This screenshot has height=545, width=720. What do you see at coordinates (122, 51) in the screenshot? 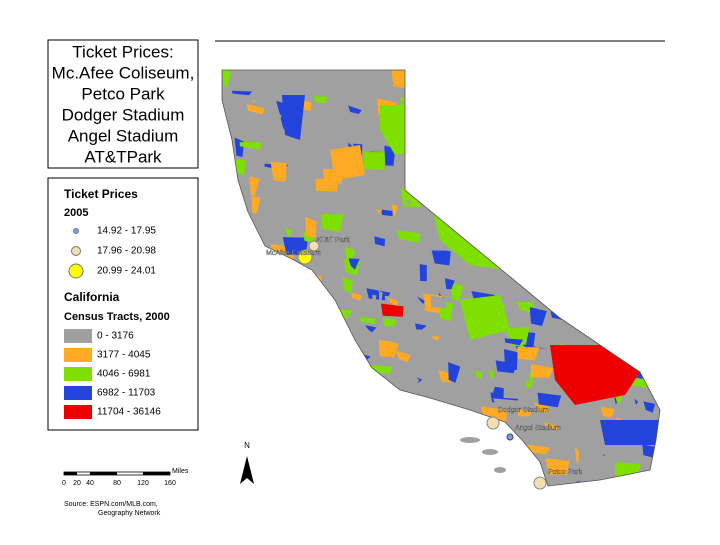
I see `title-line: Ticket Prices:` at bounding box center [122, 51].